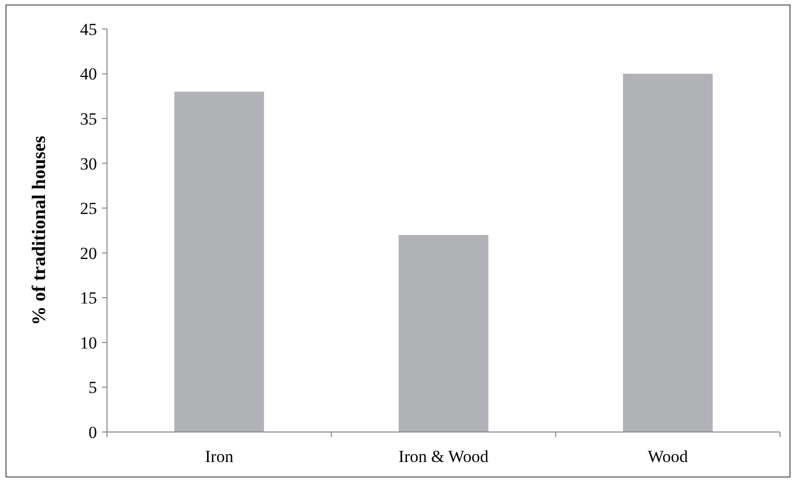 Image resolution: width=797 pixels, height=484 pixels. What do you see at coordinates (88, 208) in the screenshot?
I see `y-tick-label: 25` at bounding box center [88, 208].